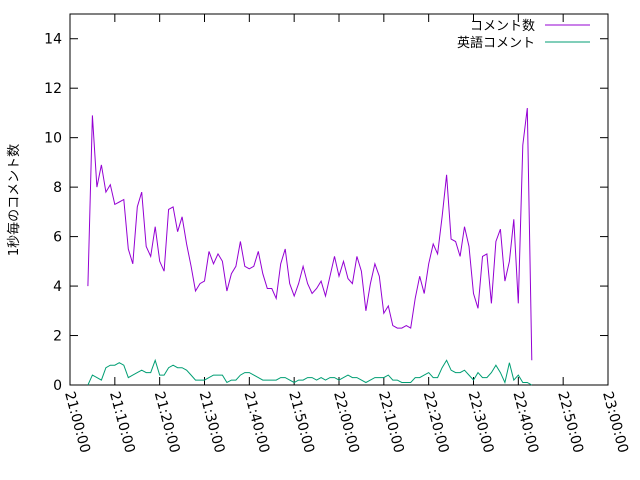  Describe the element at coordinates (212, 422) in the screenshot. I see `x-tick-label: 21:30:00` at that location.